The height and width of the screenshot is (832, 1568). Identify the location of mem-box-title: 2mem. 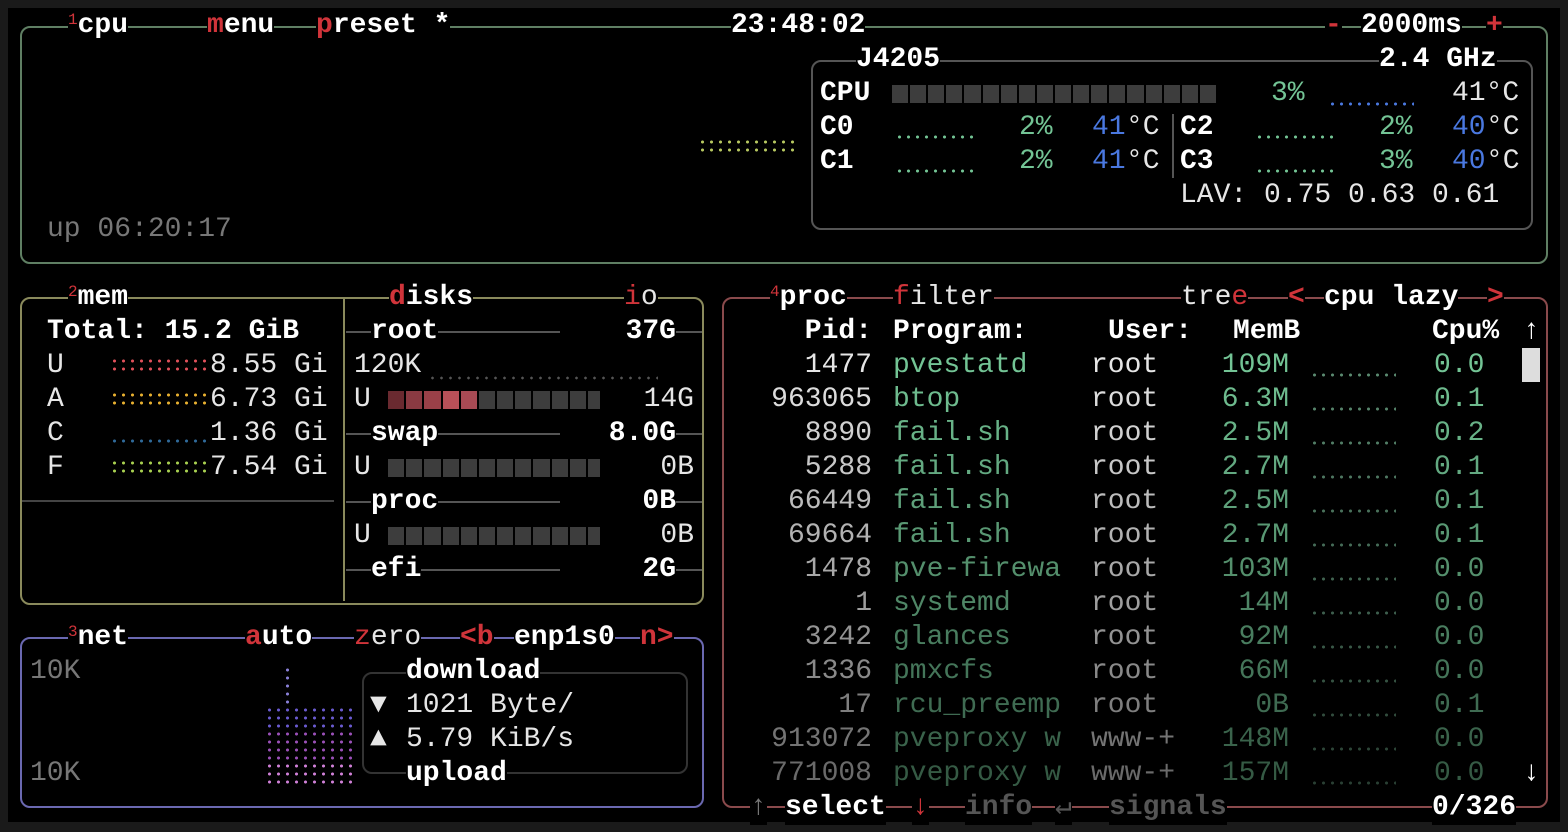
(98, 298).